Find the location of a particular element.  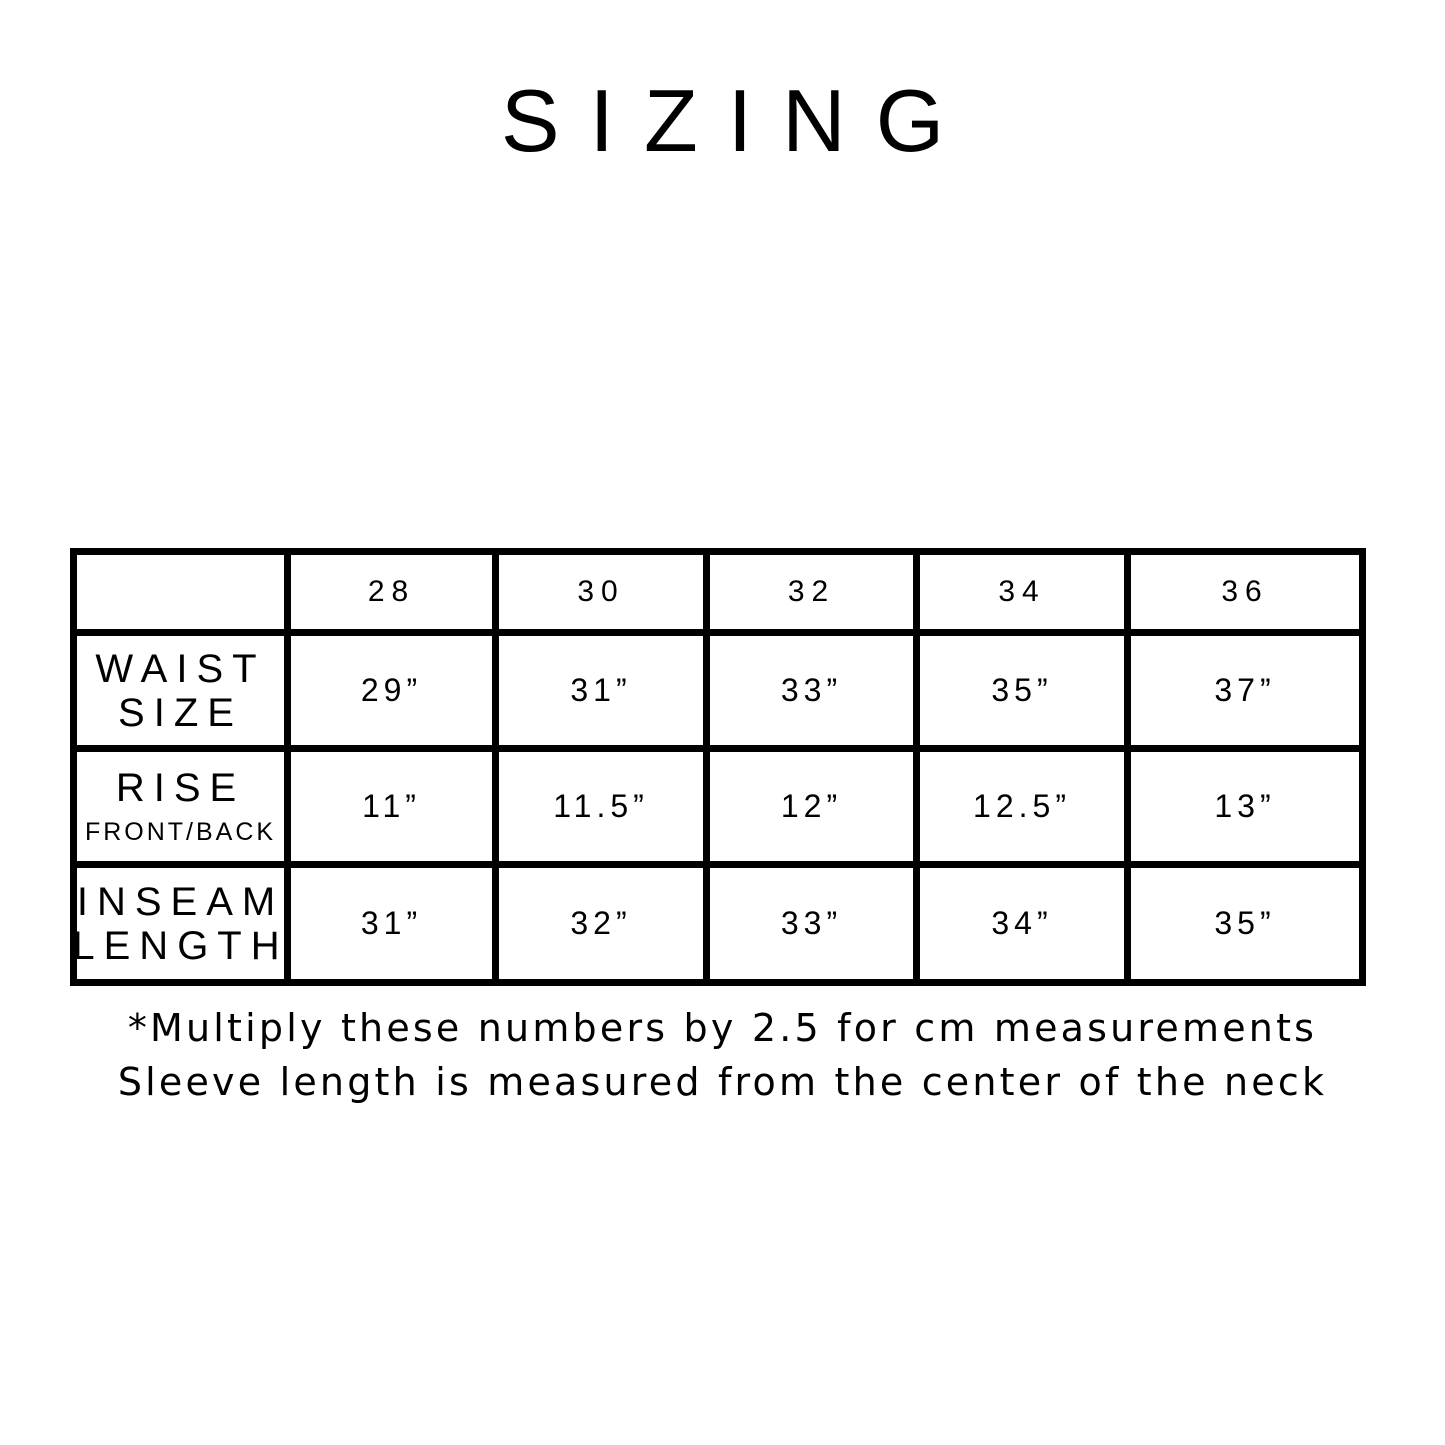

measurement-value: 12” is located at coordinates (811, 806).